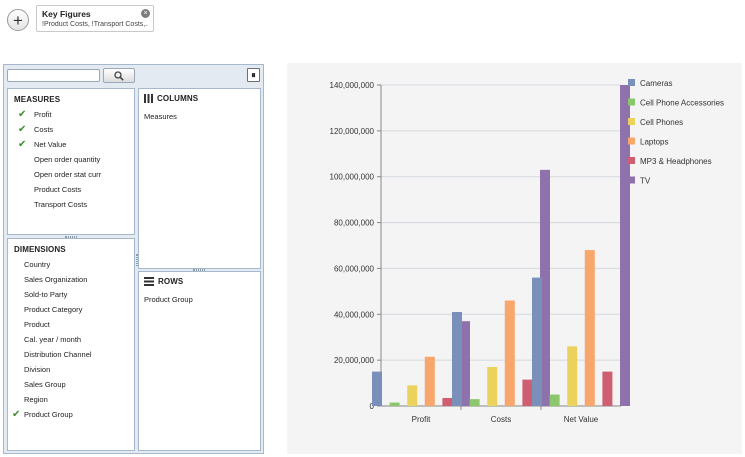 The image size is (745, 457). I want to click on measures-item: Product Costs, so click(71, 189).